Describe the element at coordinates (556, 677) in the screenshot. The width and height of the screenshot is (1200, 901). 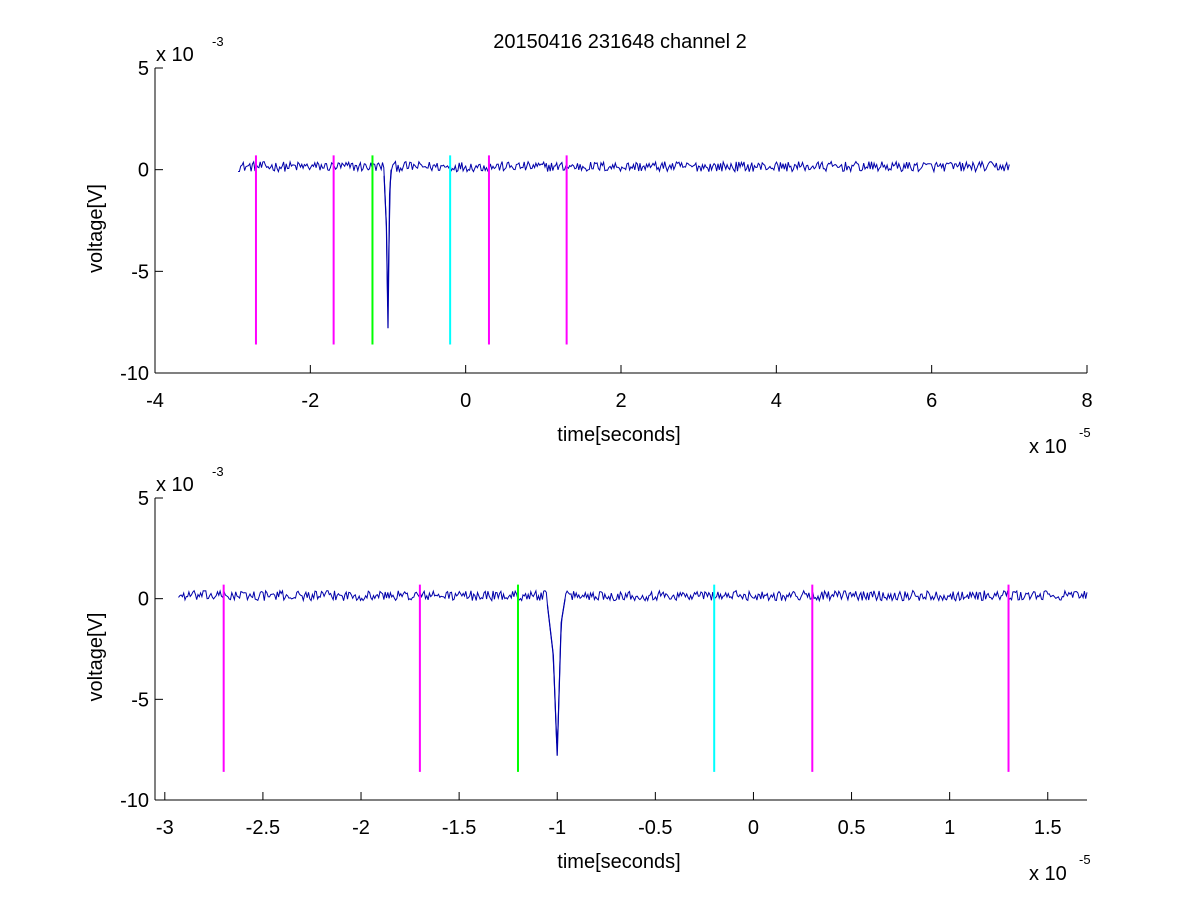
I see `axes-1-pulse-line` at that location.